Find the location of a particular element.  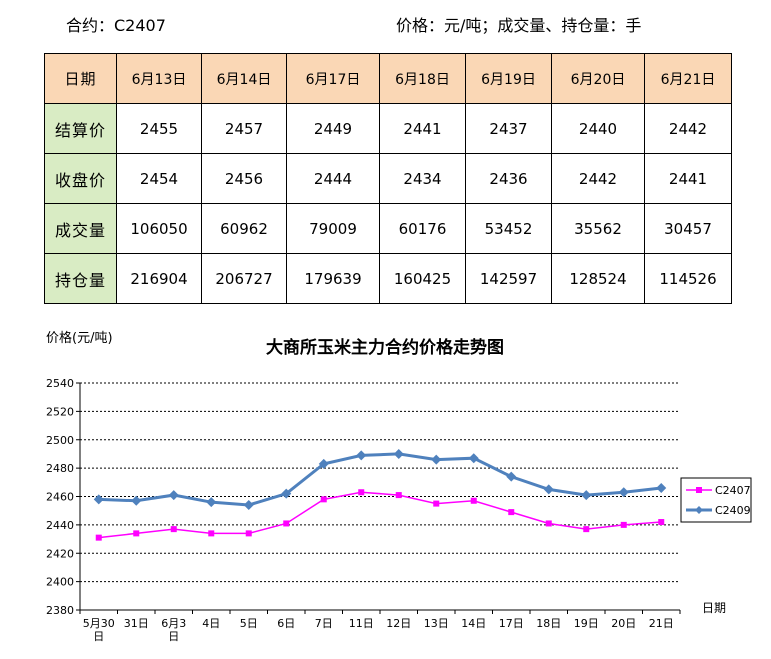

table-cell: 60962 is located at coordinates (244, 228).